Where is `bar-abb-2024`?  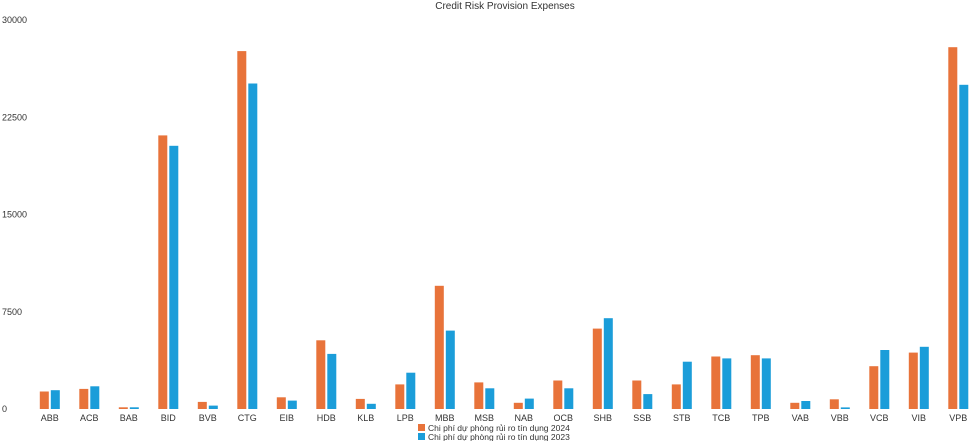 bar-abb-2024 is located at coordinates (44, 400).